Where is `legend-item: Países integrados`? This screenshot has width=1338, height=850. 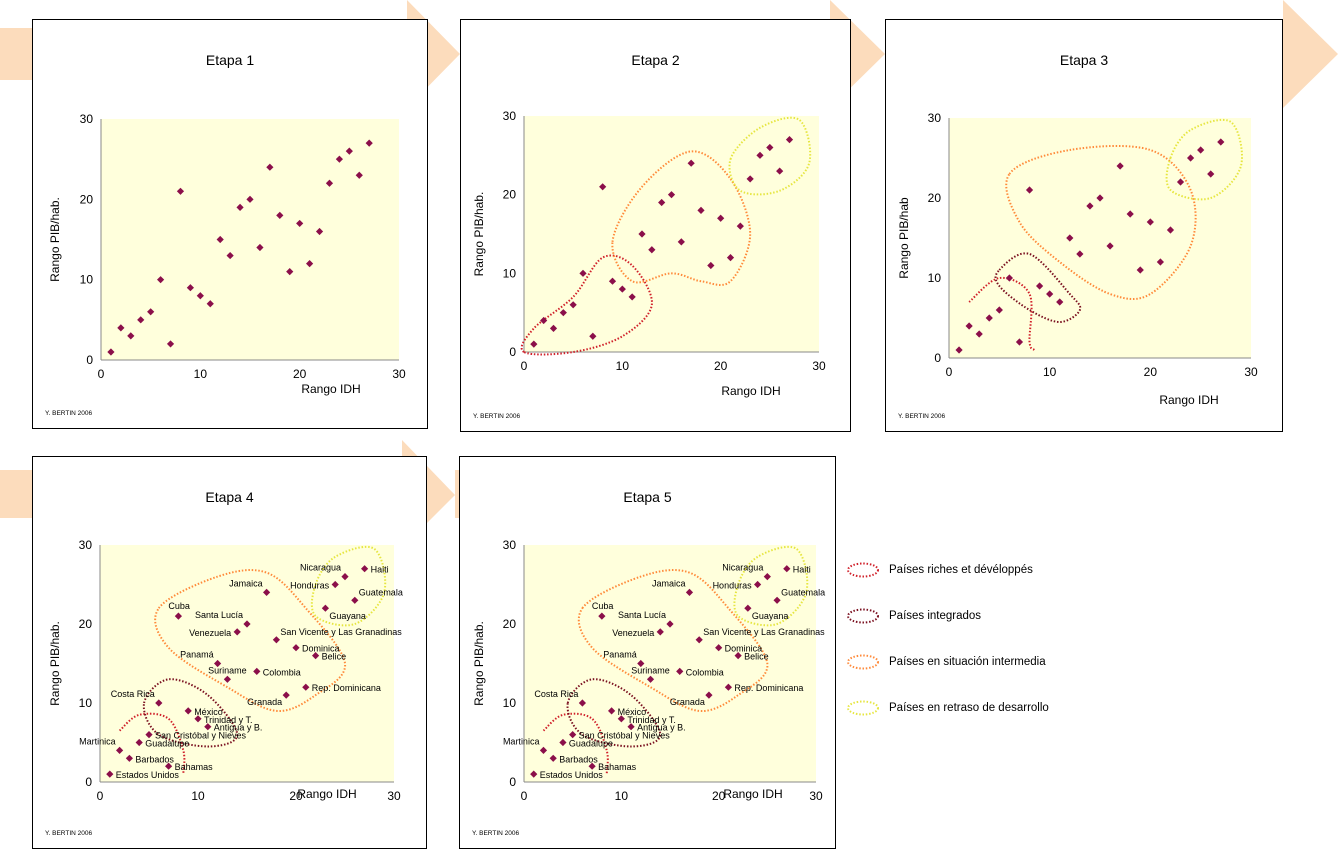 legend-item: Países integrados is located at coordinates (913, 616).